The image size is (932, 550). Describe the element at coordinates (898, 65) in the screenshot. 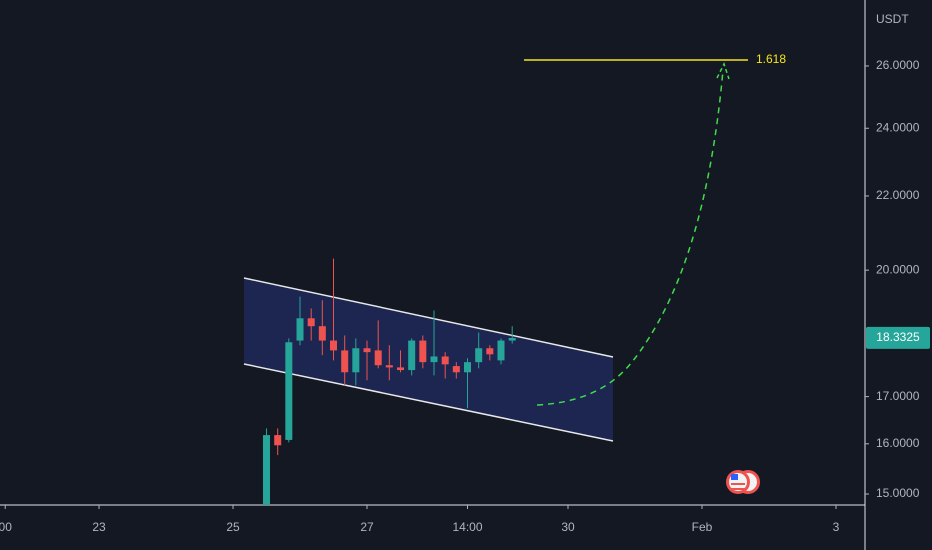

I see `y-tick-label: 26.0000` at that location.